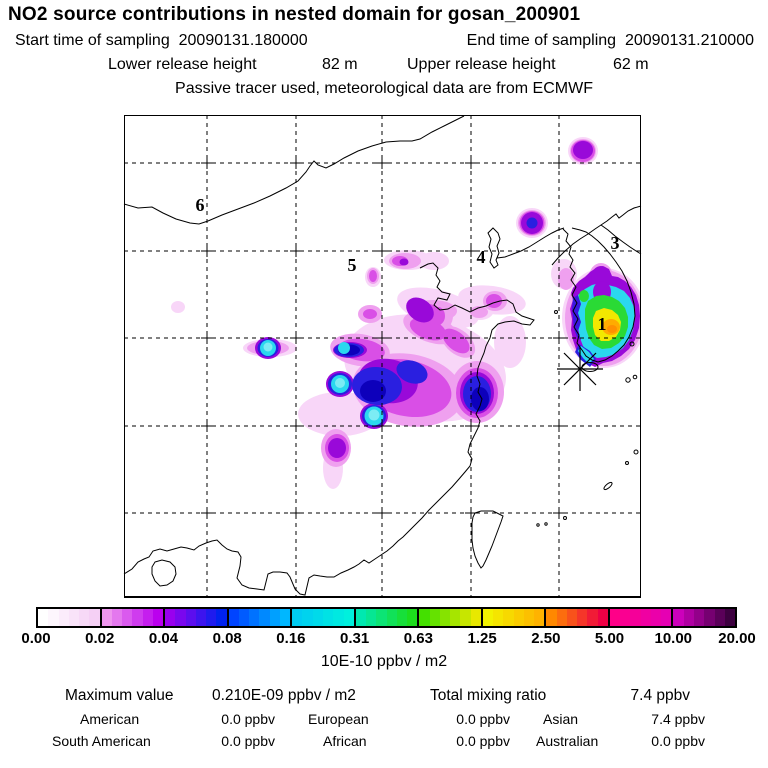 The width and height of the screenshot is (768, 768). Describe the element at coordinates (673, 638) in the screenshot. I see `colorbar-tick-label: 10.00` at that location.